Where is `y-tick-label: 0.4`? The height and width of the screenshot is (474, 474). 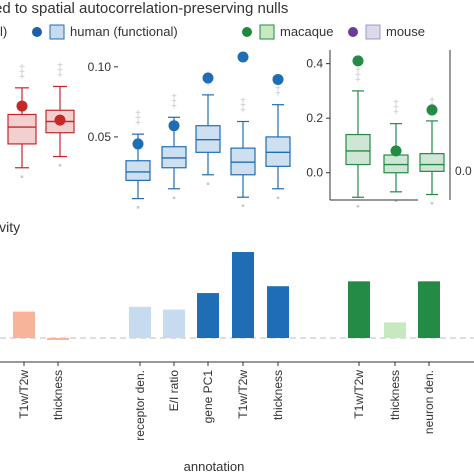
y-tick-label: 0.4 is located at coordinates (314, 64).